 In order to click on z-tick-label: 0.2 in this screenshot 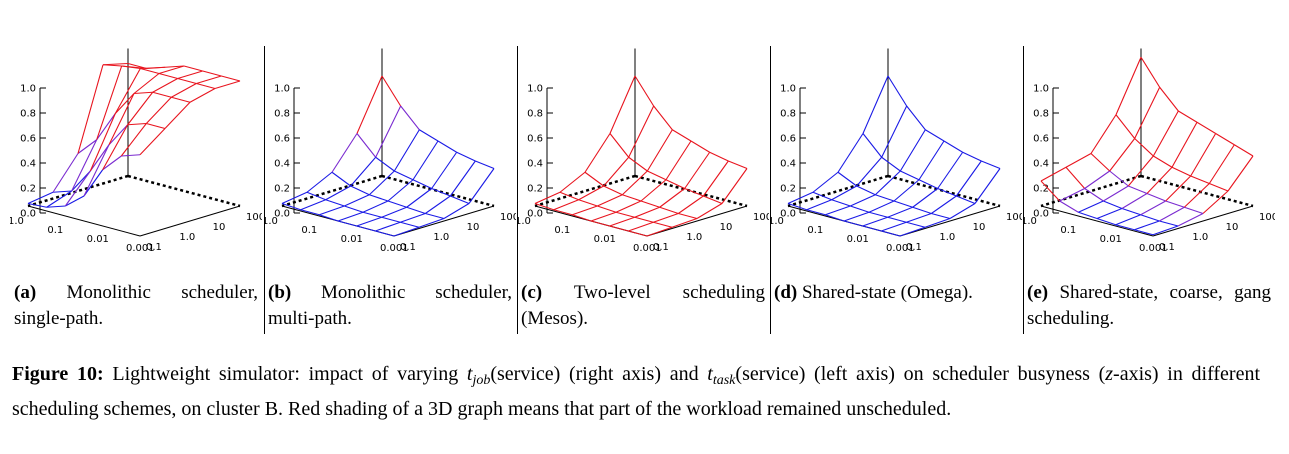, I will do `click(28, 189)`.